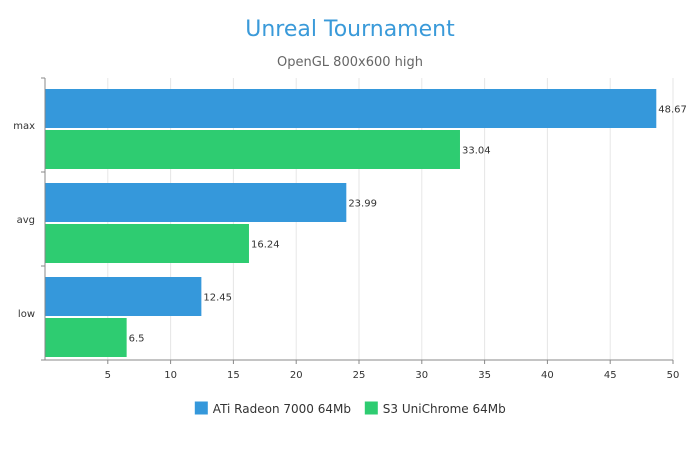 This screenshot has width=700, height=450. I want to click on data-label: 6.5, so click(137, 339).